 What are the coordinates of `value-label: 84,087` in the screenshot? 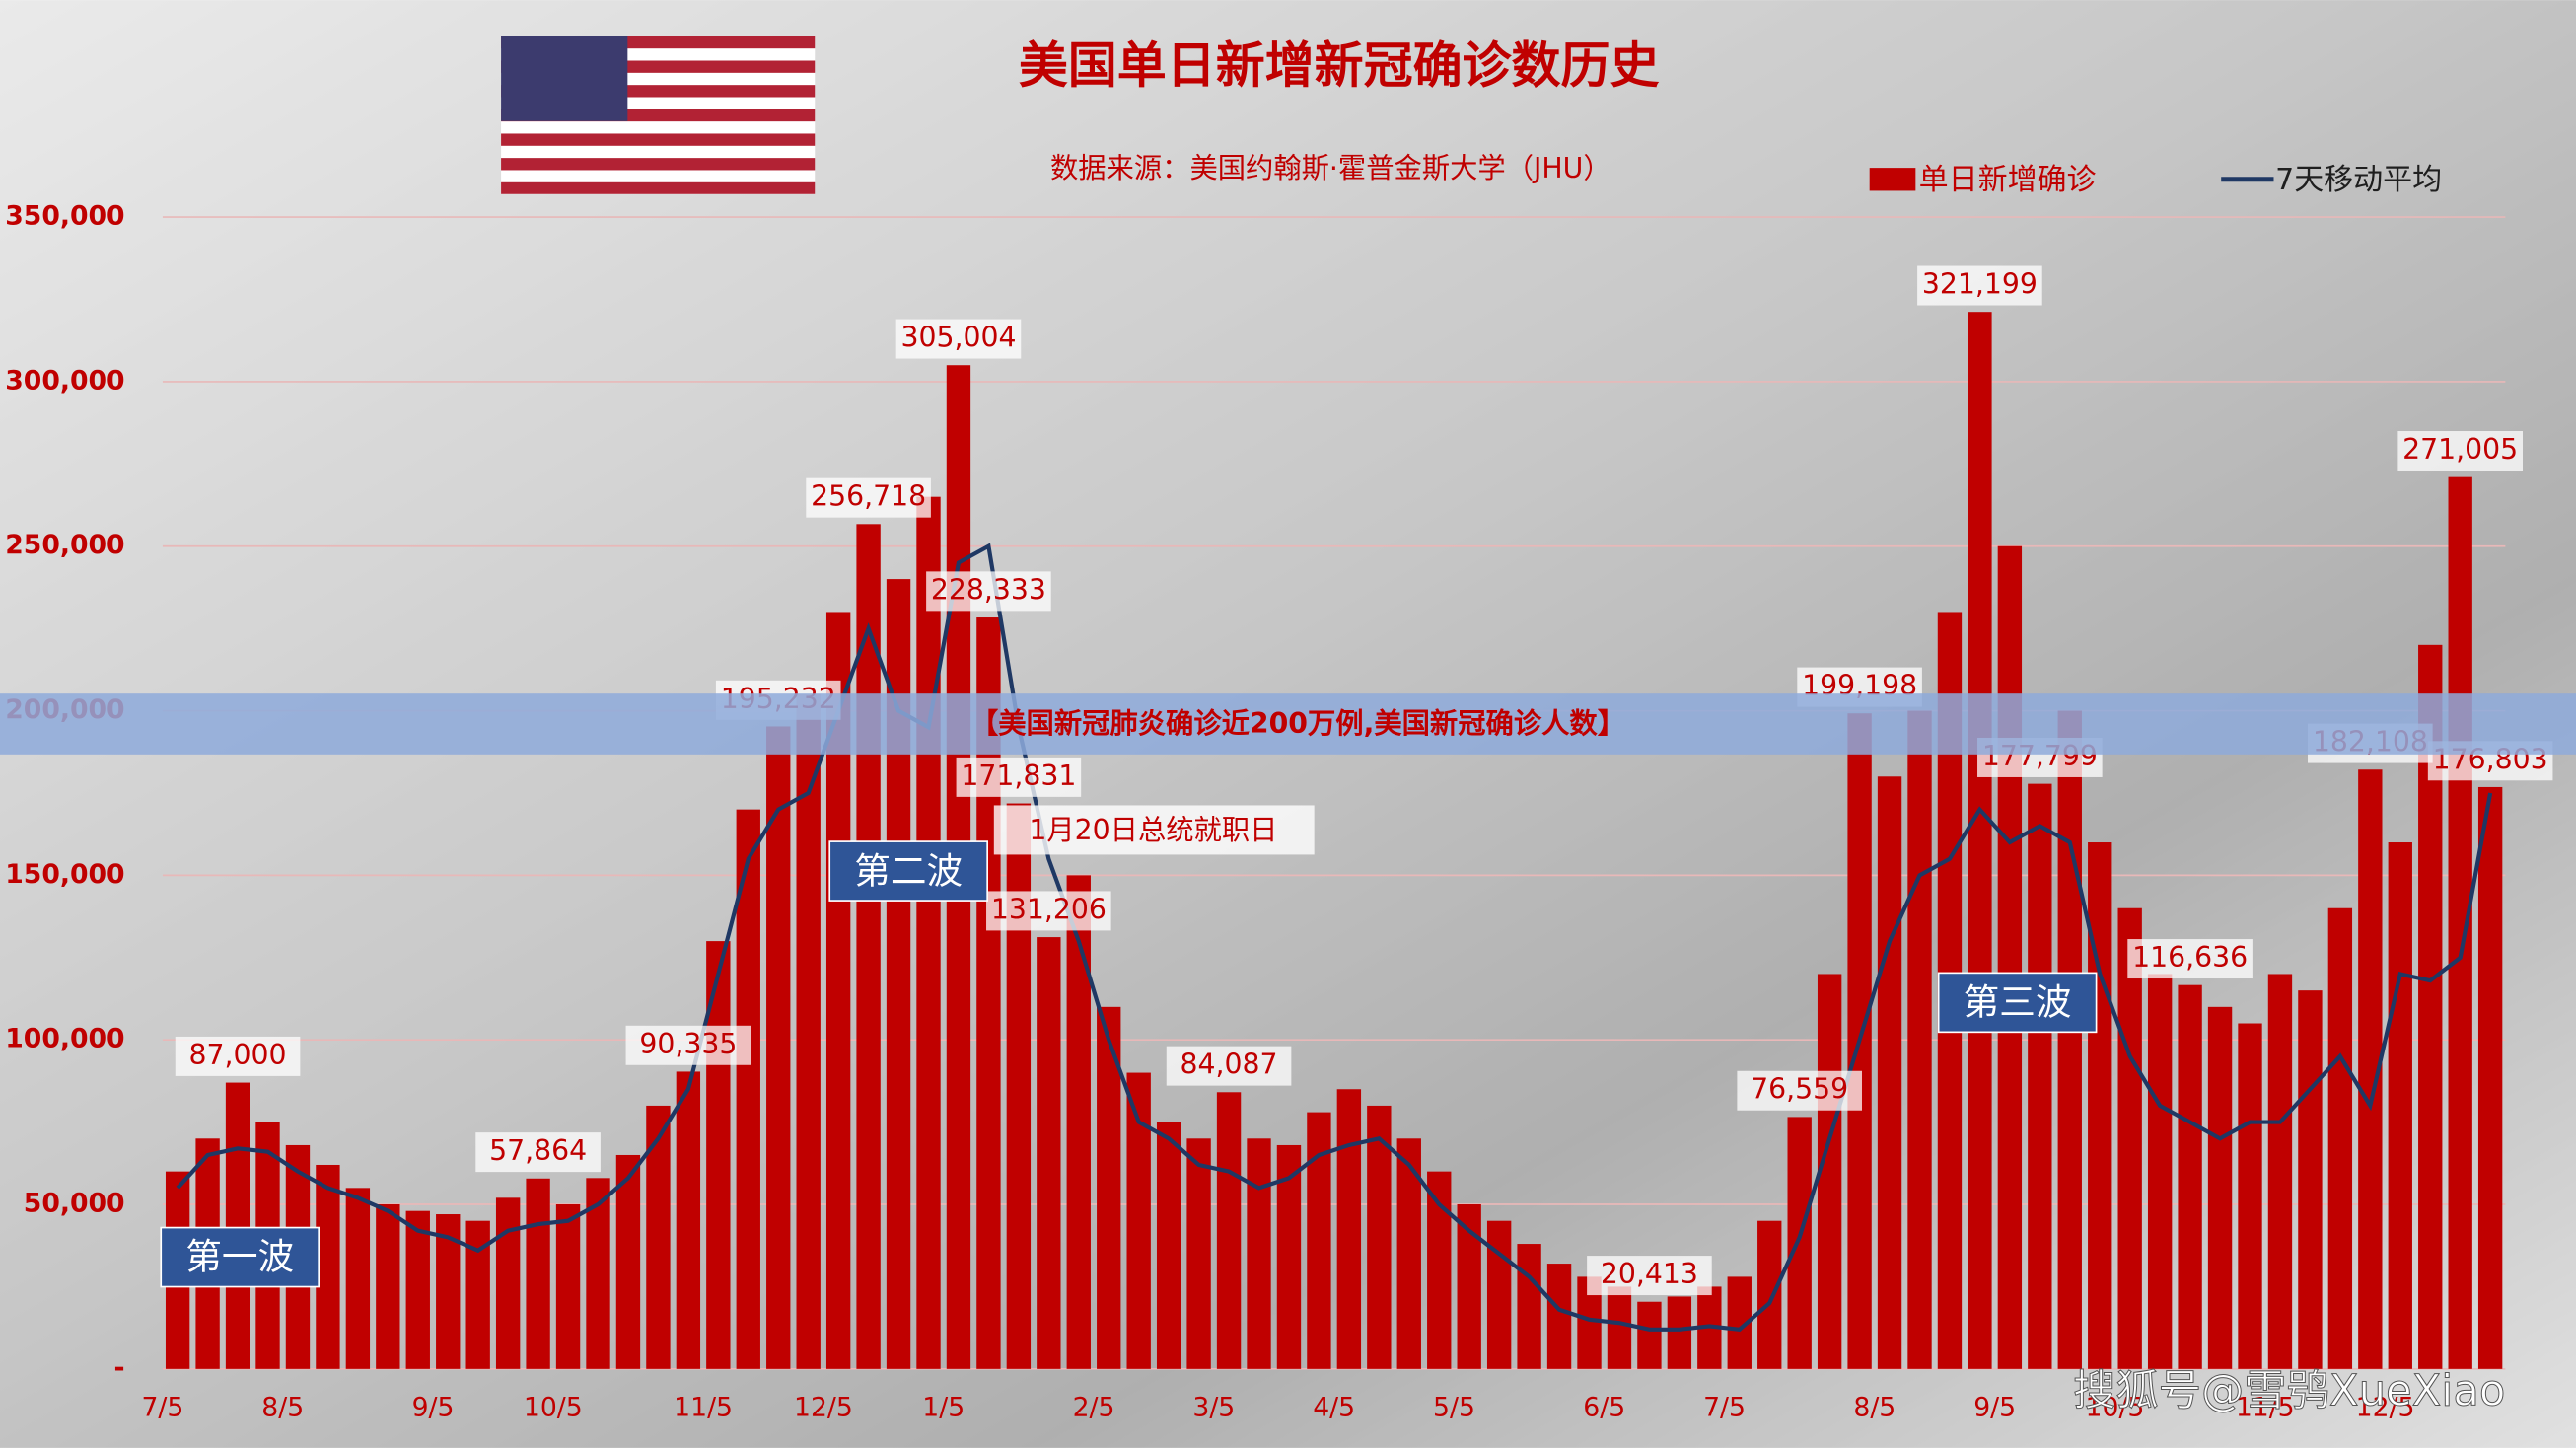 It's located at (1229, 1065).